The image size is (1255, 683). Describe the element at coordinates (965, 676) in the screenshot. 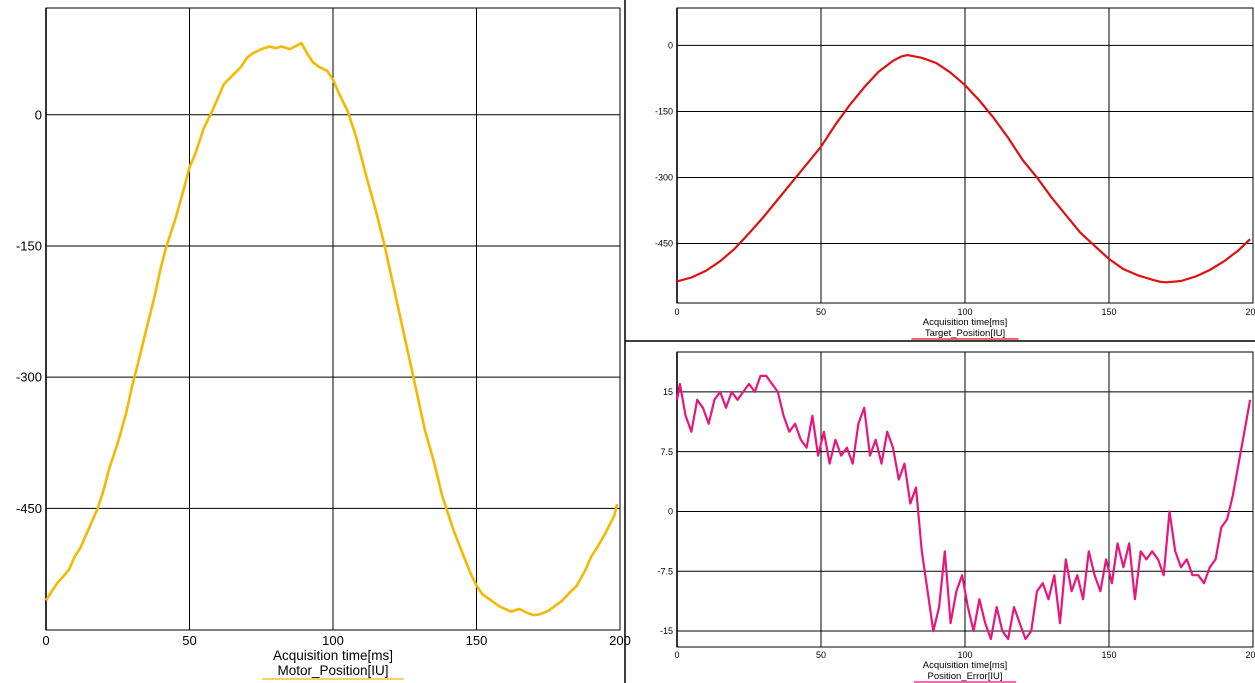

I see `series-name: Position_Error[IU]` at that location.